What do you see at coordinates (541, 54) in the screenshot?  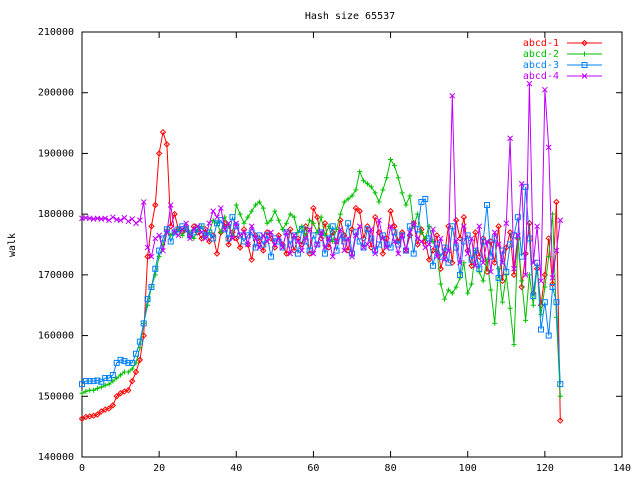 I see `legend-label: abcd-2` at bounding box center [541, 54].